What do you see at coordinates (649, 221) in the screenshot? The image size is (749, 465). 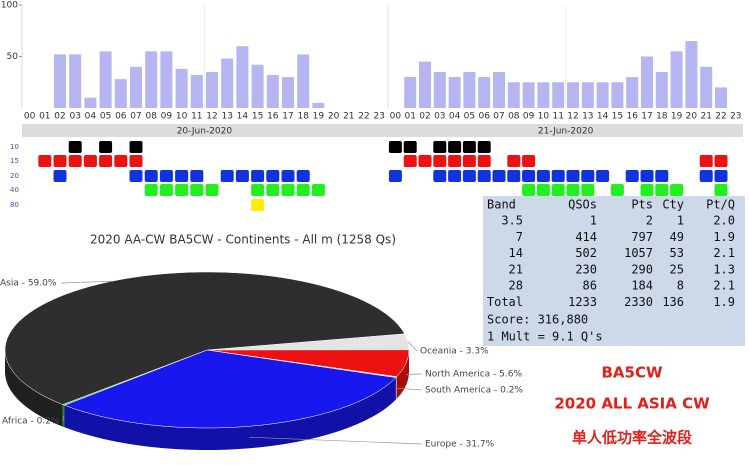 I see `table-cell: 2` at bounding box center [649, 221].